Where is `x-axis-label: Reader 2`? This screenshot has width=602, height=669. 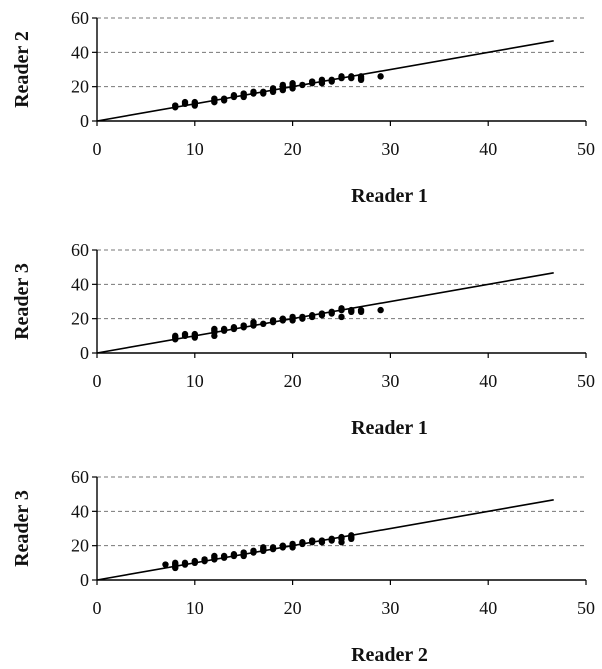 x-axis-label: Reader 2 is located at coordinates (389, 655).